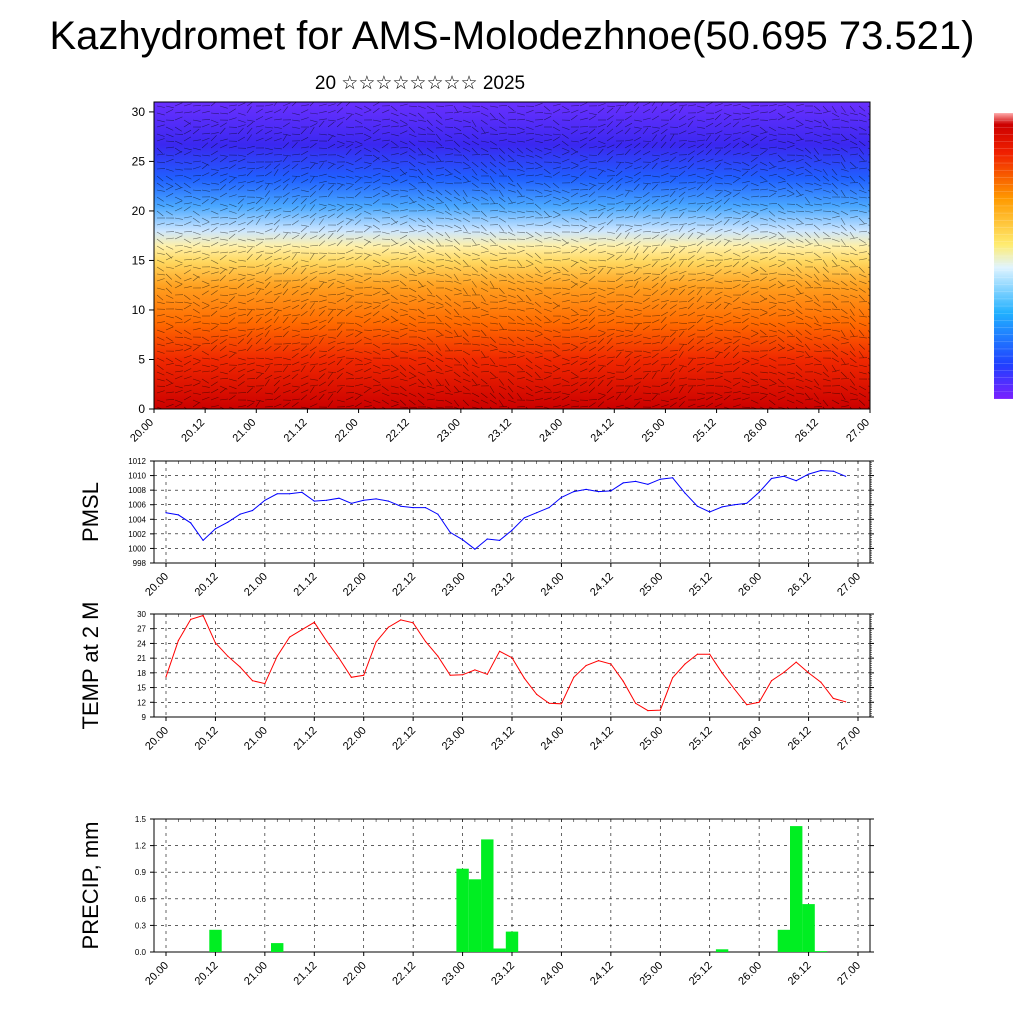 Image resolution: width=1024 pixels, height=1024 pixels. What do you see at coordinates (561, 704) in the screenshot?
I see `temp-point` at bounding box center [561, 704].